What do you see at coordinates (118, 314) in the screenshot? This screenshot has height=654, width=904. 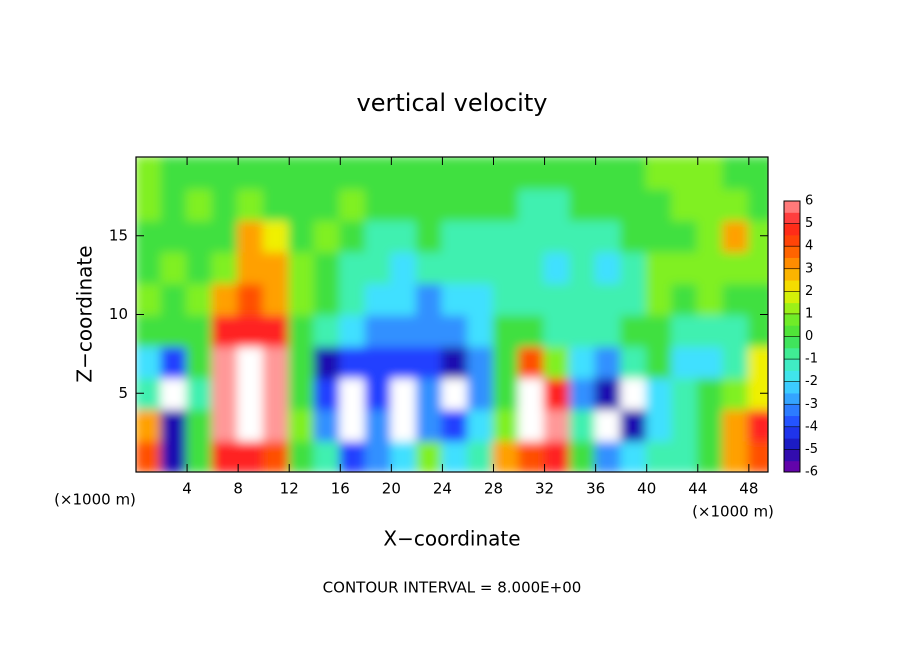 I see `y-tick-label: 10` at bounding box center [118, 314].